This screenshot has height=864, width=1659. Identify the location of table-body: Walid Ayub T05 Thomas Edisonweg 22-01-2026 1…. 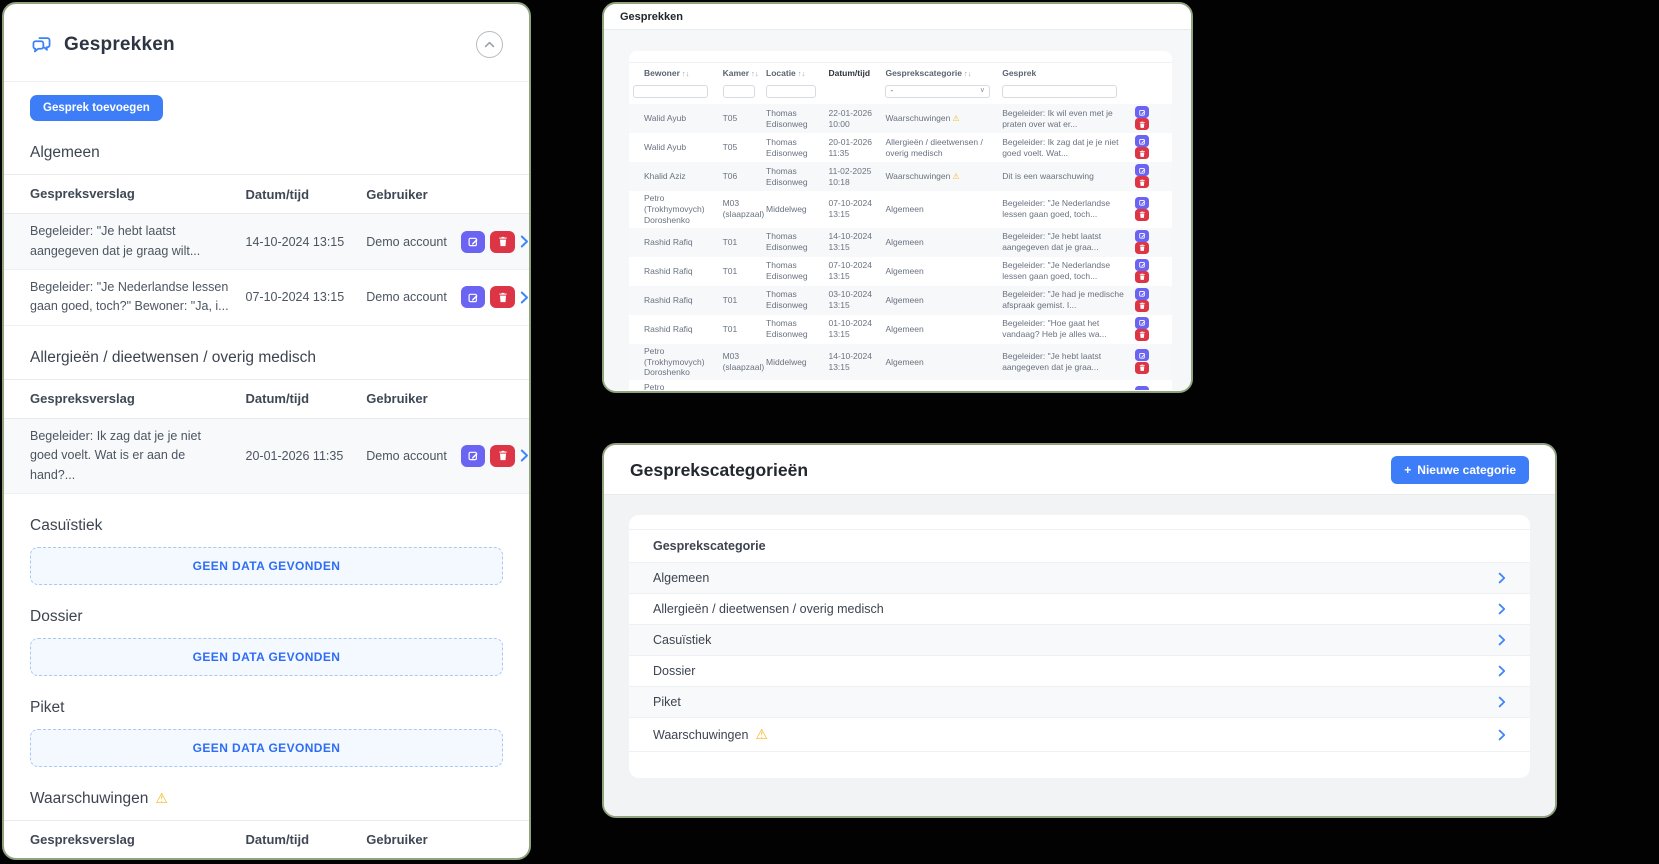
(900, 247).